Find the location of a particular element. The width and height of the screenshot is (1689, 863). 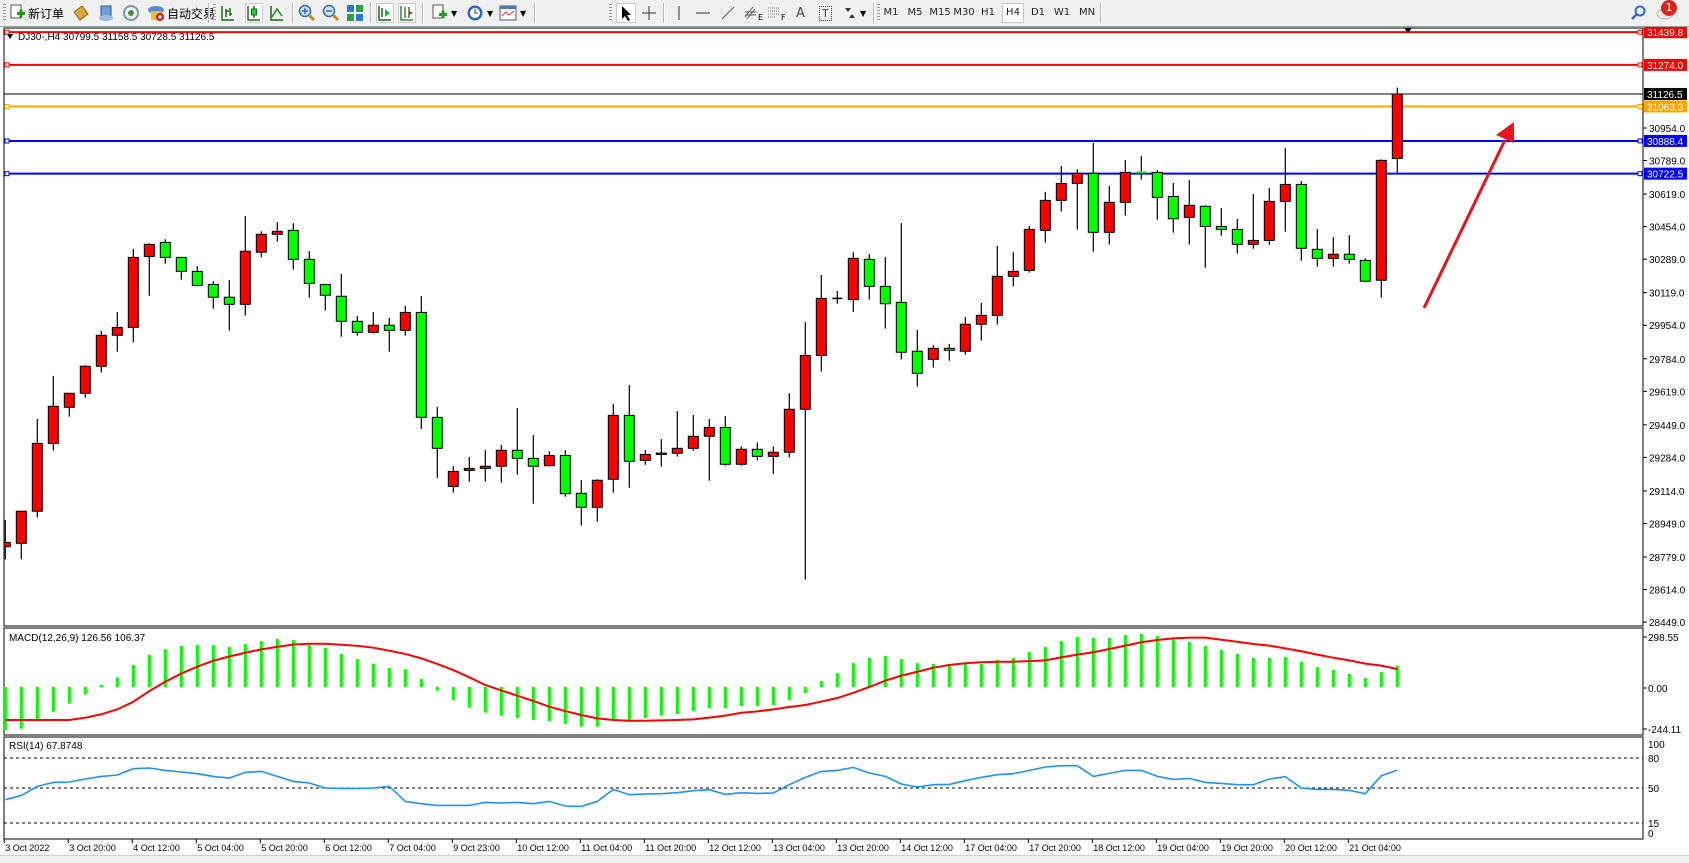

time-label: 14 Oct 12:00 is located at coordinates (927, 848).